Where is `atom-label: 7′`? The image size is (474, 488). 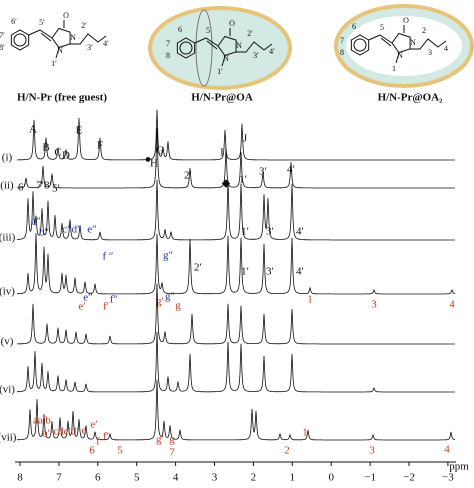
atom-label: 7′ is located at coordinates (2, 35).